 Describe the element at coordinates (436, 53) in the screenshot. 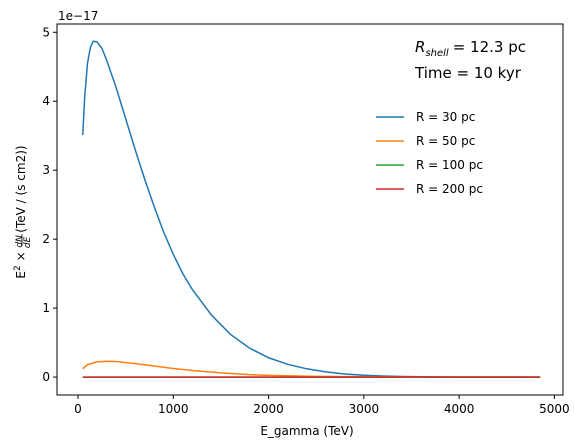

I see `rshell-subscript: shell` at that location.